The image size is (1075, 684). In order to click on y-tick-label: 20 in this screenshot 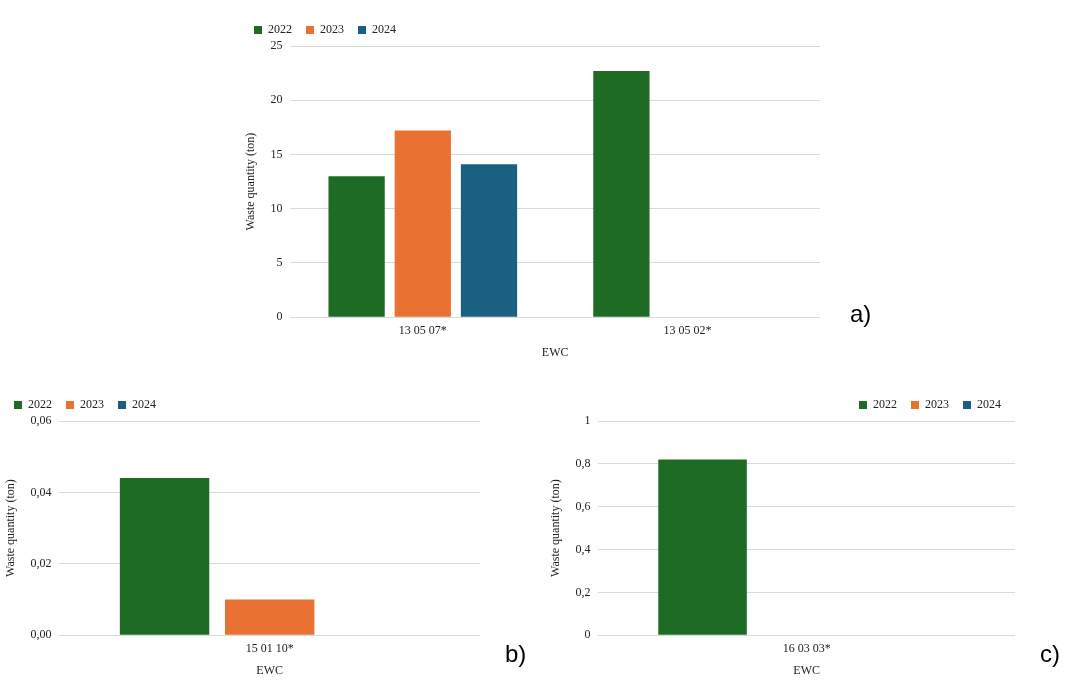, I will do `click(276, 99)`.